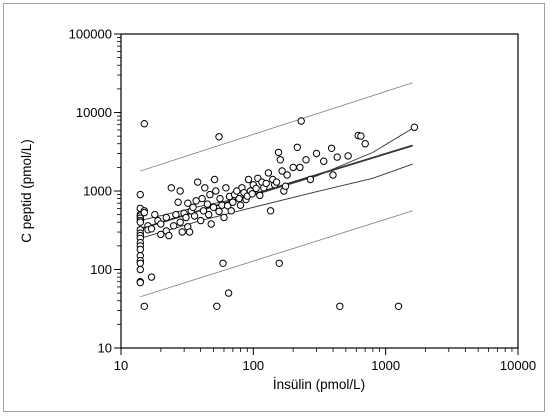 This screenshot has width=550, height=418. Describe the element at coordinates (101, 269) in the screenshot. I see `y-tick-label: 100` at that location.